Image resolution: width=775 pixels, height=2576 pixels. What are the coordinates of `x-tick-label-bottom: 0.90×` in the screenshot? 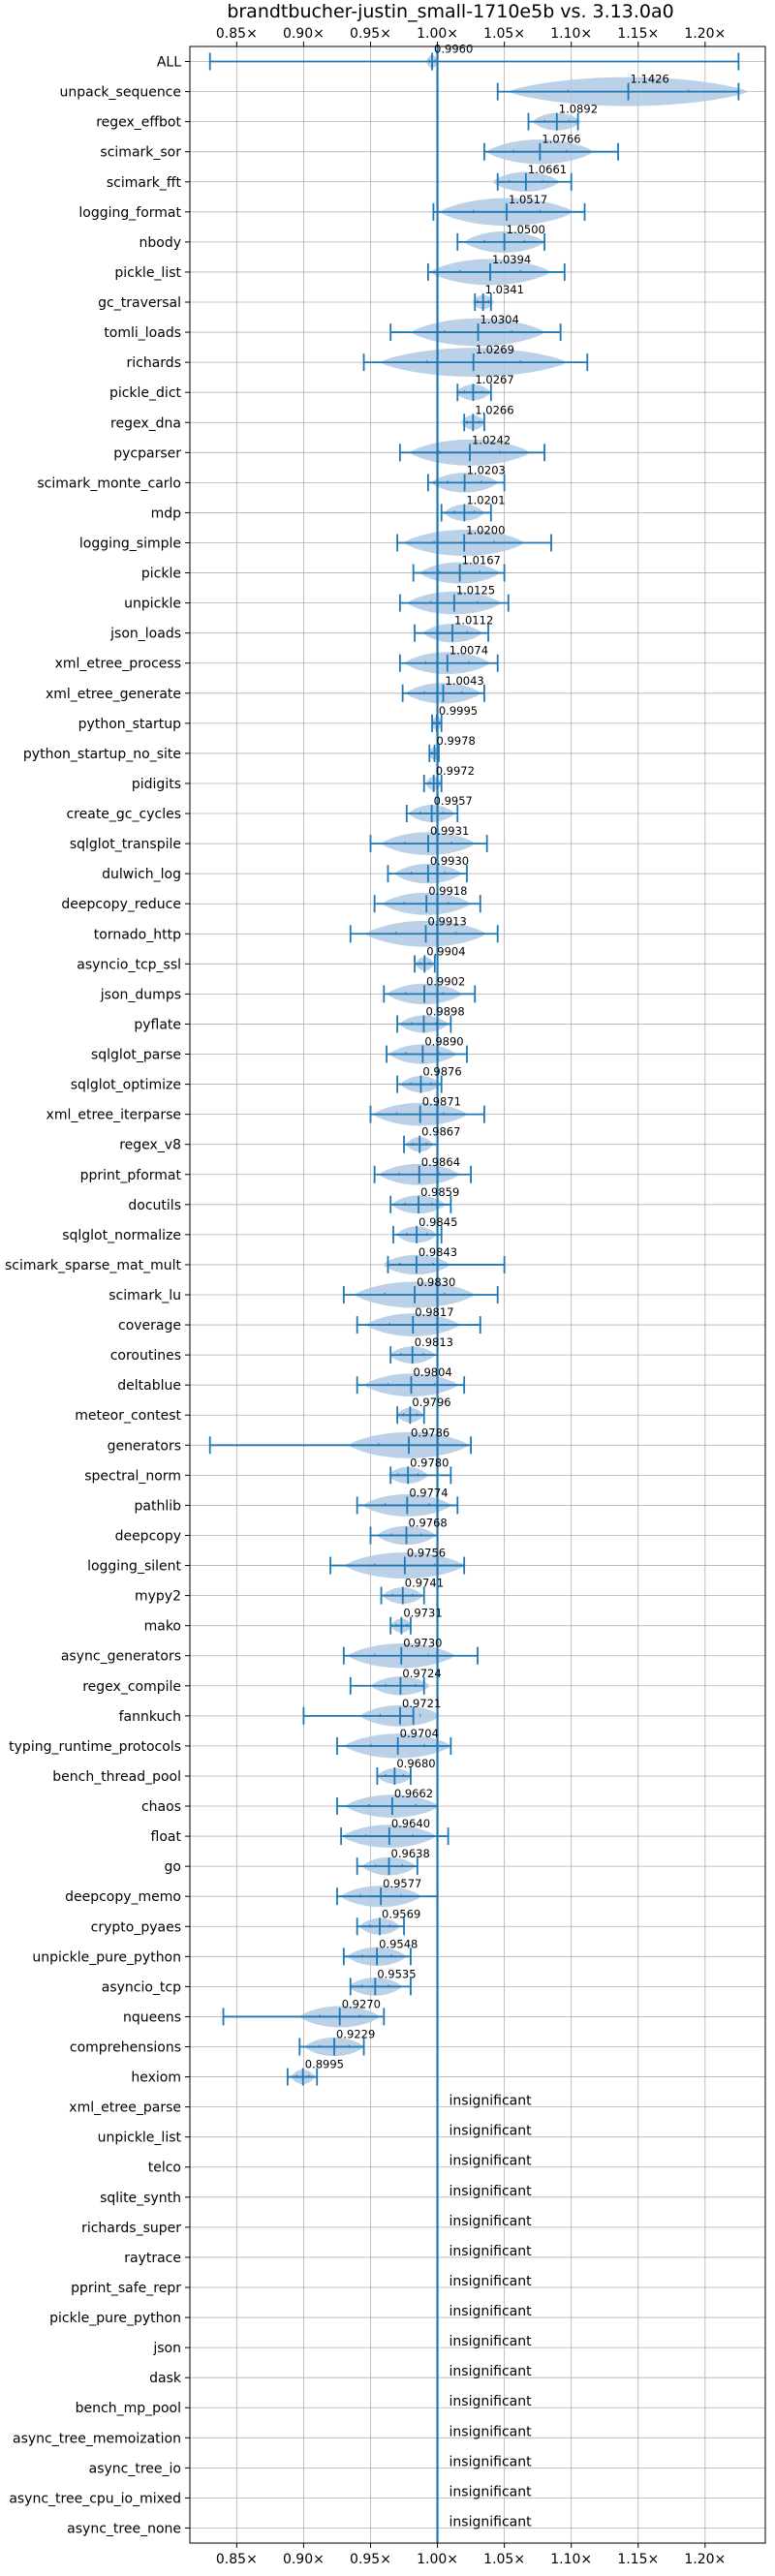 It's located at (304, 2559).